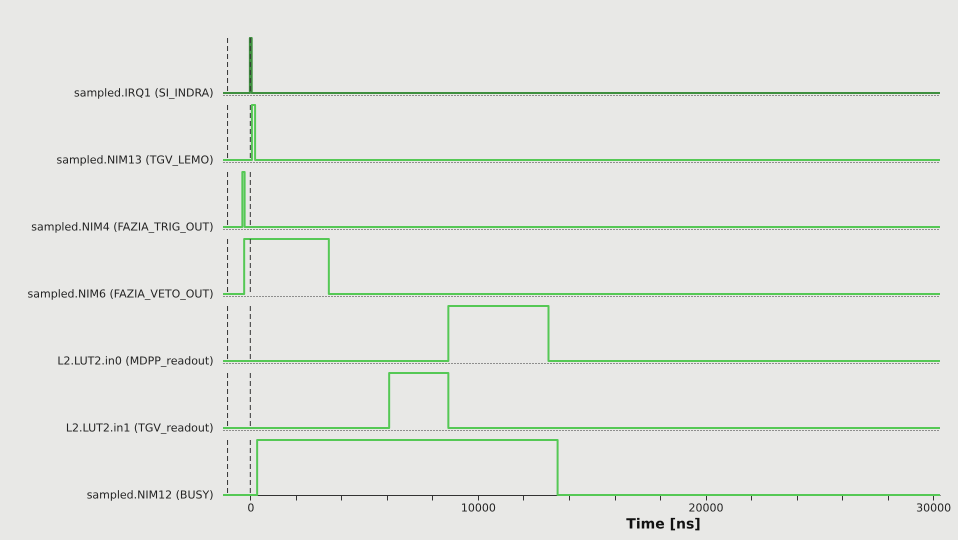 This screenshot has width=958, height=540. What do you see at coordinates (934, 508) in the screenshot?
I see `x-tick-label: 30000` at bounding box center [934, 508].